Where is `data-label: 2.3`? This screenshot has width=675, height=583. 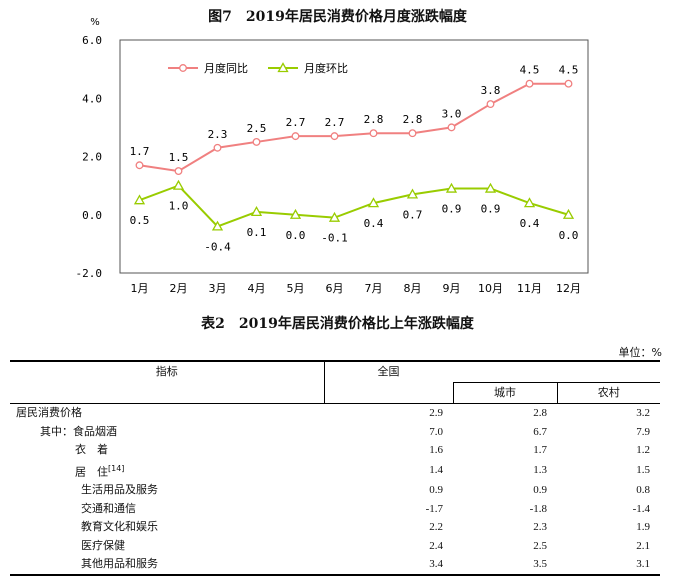 data-label: 2.3 is located at coordinates (218, 134).